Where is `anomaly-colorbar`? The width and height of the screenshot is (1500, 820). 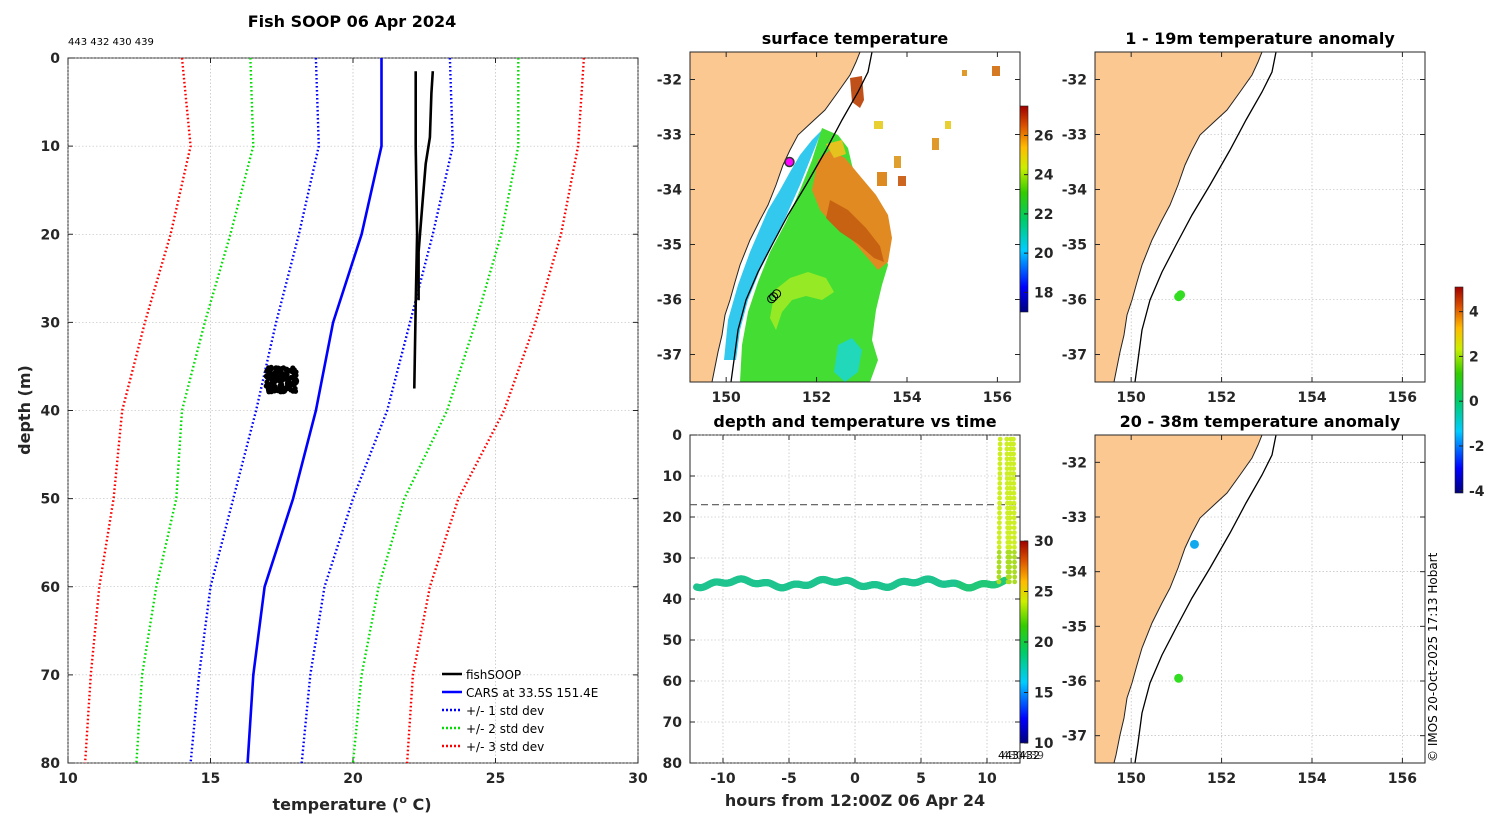 anomaly-colorbar is located at coordinates (1459, 390).